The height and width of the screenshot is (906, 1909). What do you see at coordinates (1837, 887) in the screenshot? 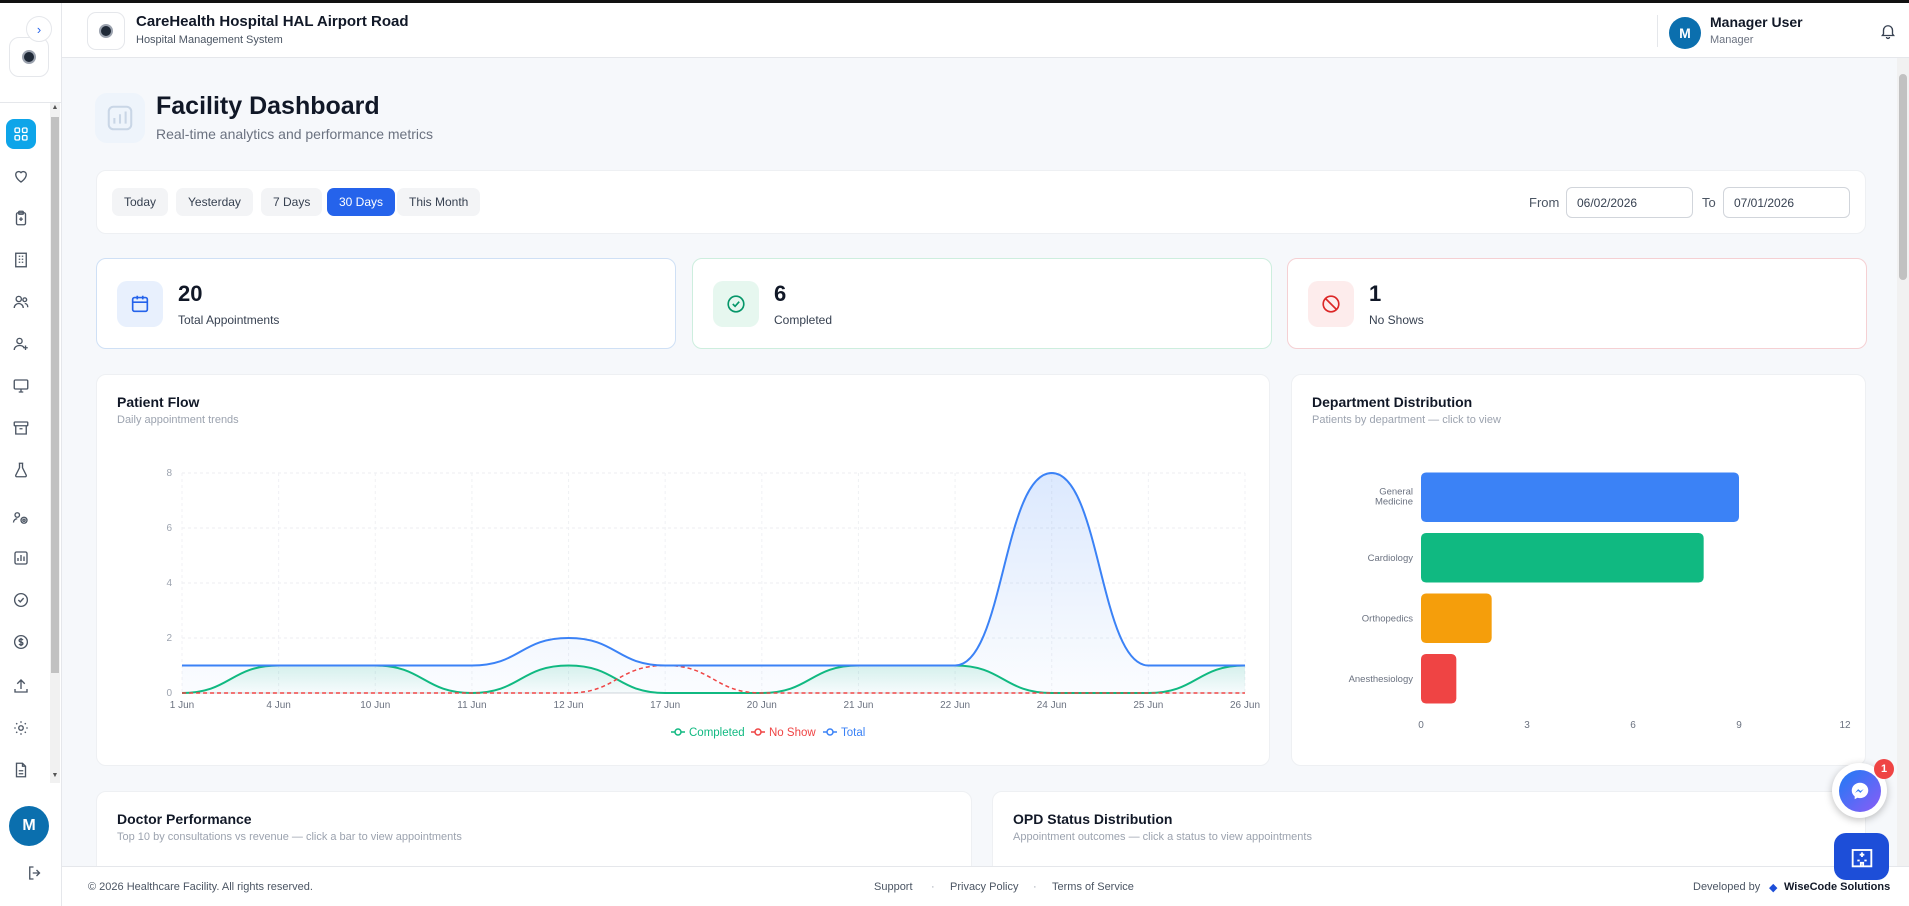
I see `developer-brand-link: WiseCode Solutions` at bounding box center [1837, 887].